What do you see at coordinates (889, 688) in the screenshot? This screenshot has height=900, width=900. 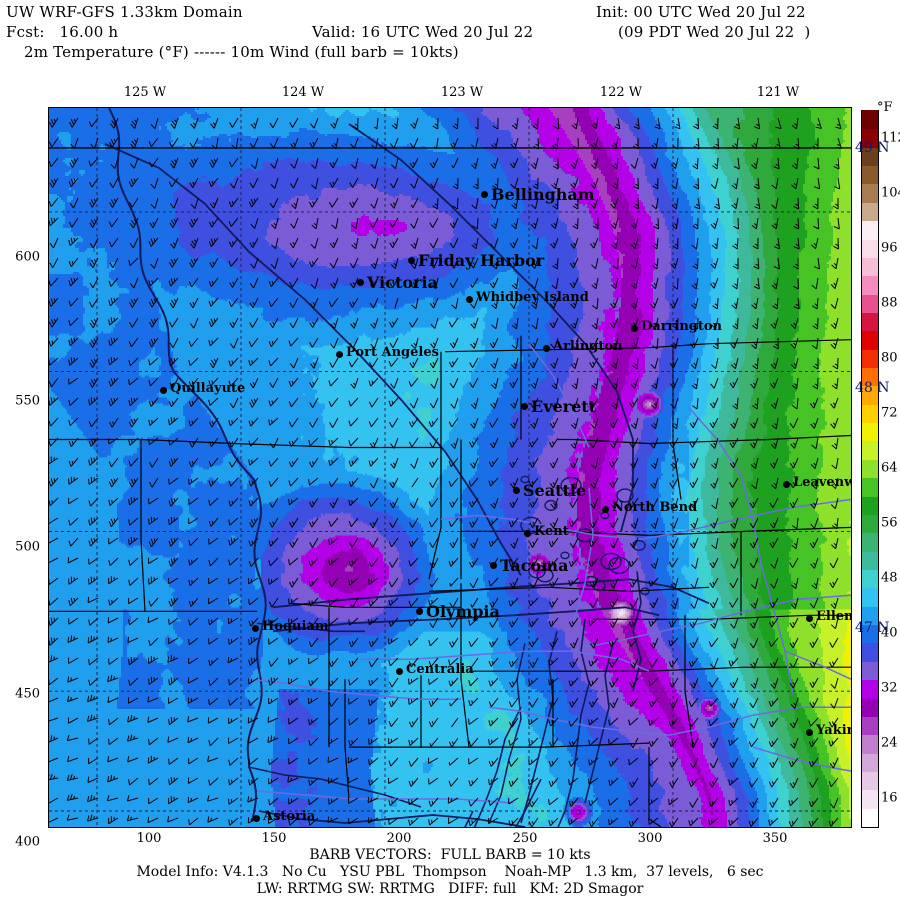 I see `colorbar-tick-label: 32` at bounding box center [889, 688].